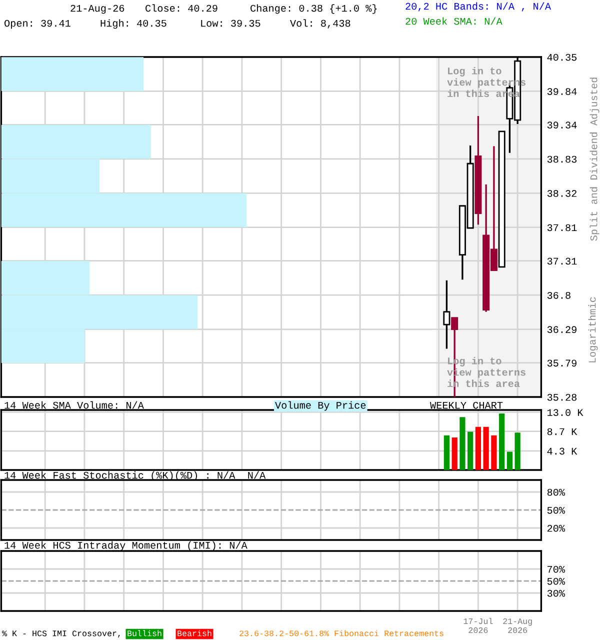  Describe the element at coordinates (517, 626) in the screenshot. I see `x-tick-label: 21-Aug 2026` at that location.